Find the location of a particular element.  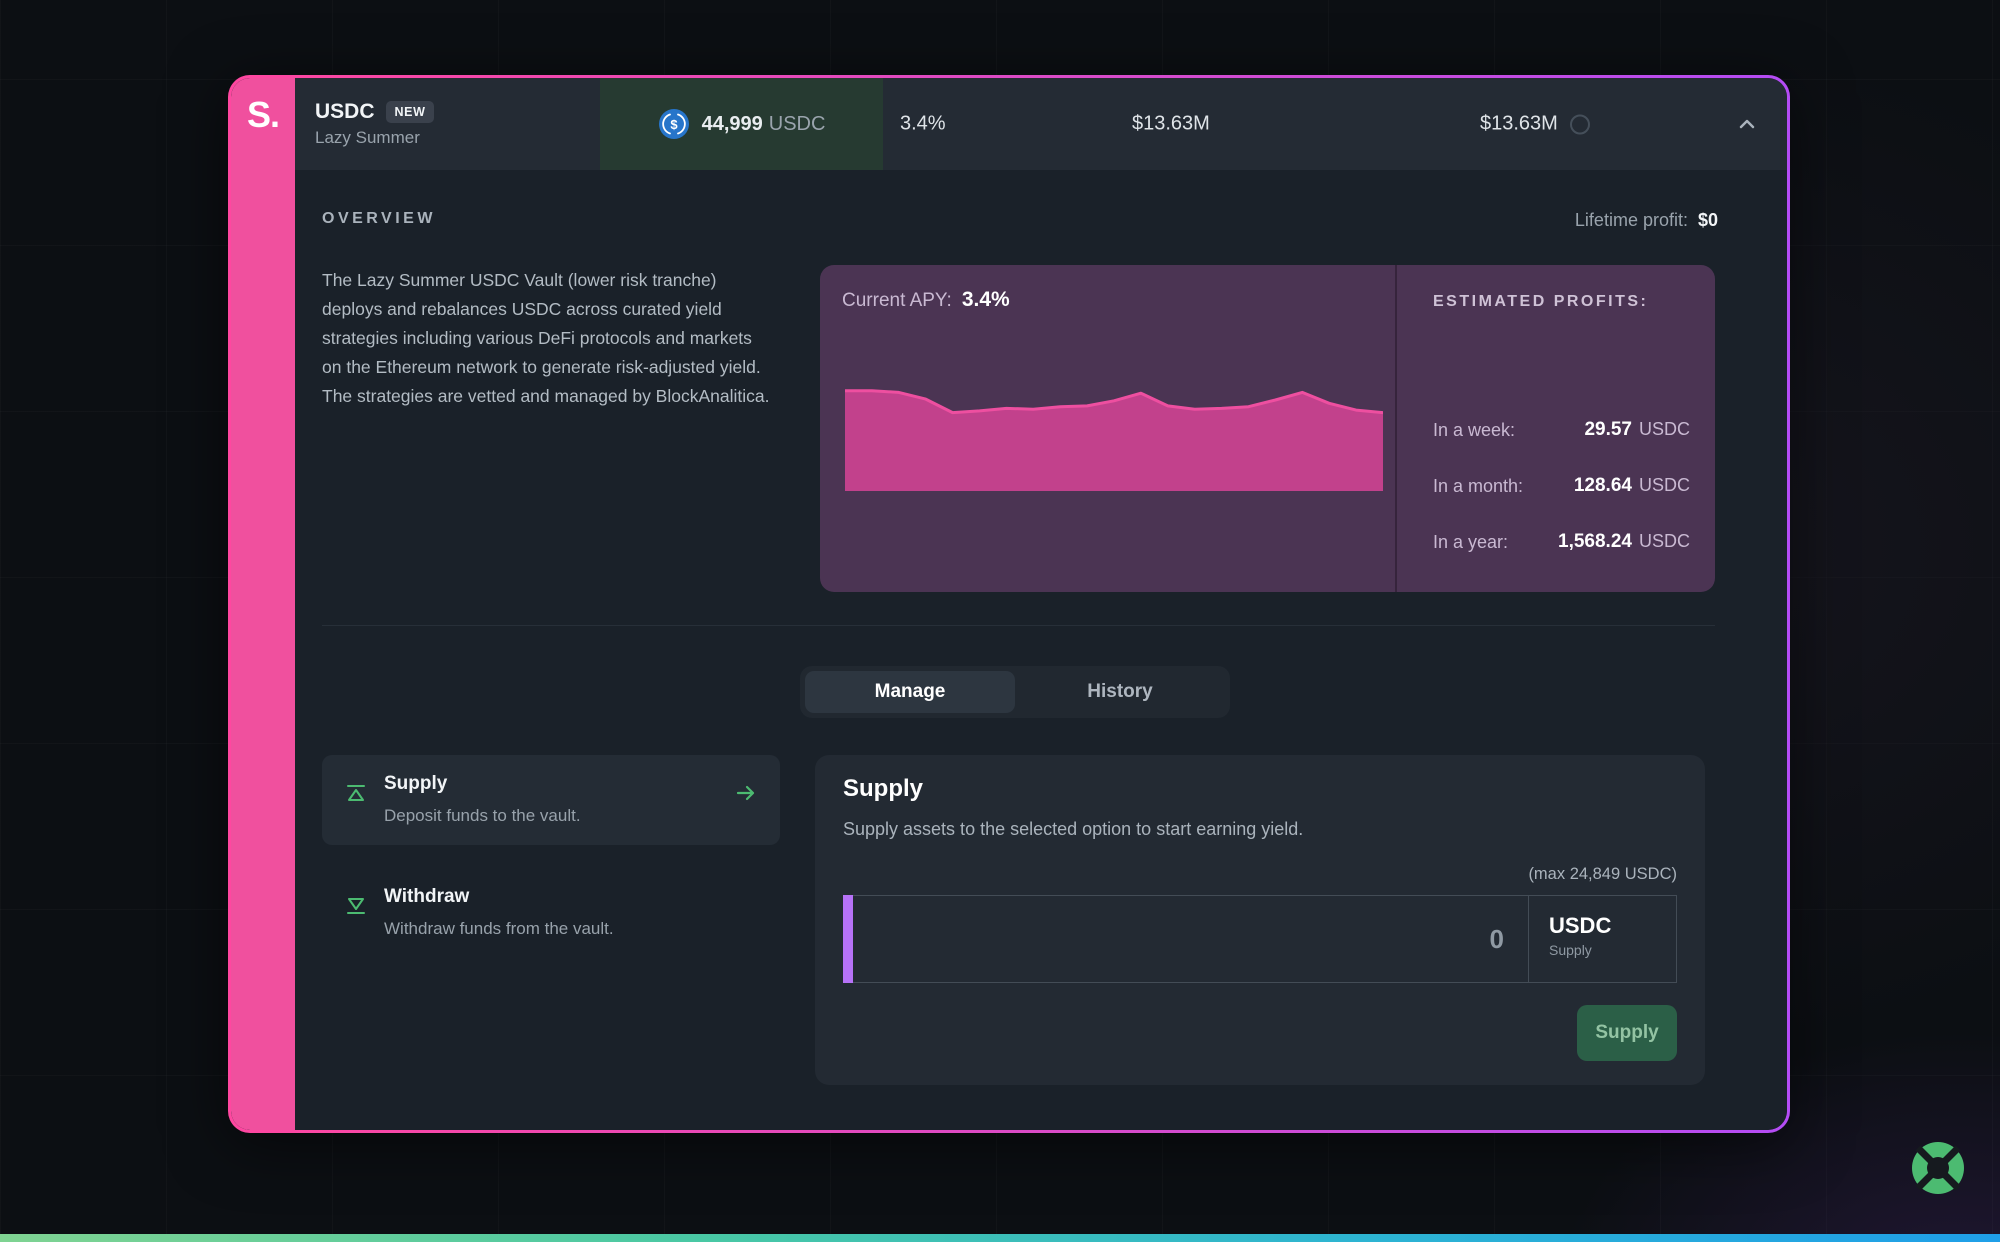

lifetime-profit-label: Lifetime profit: is located at coordinates (1631, 220).